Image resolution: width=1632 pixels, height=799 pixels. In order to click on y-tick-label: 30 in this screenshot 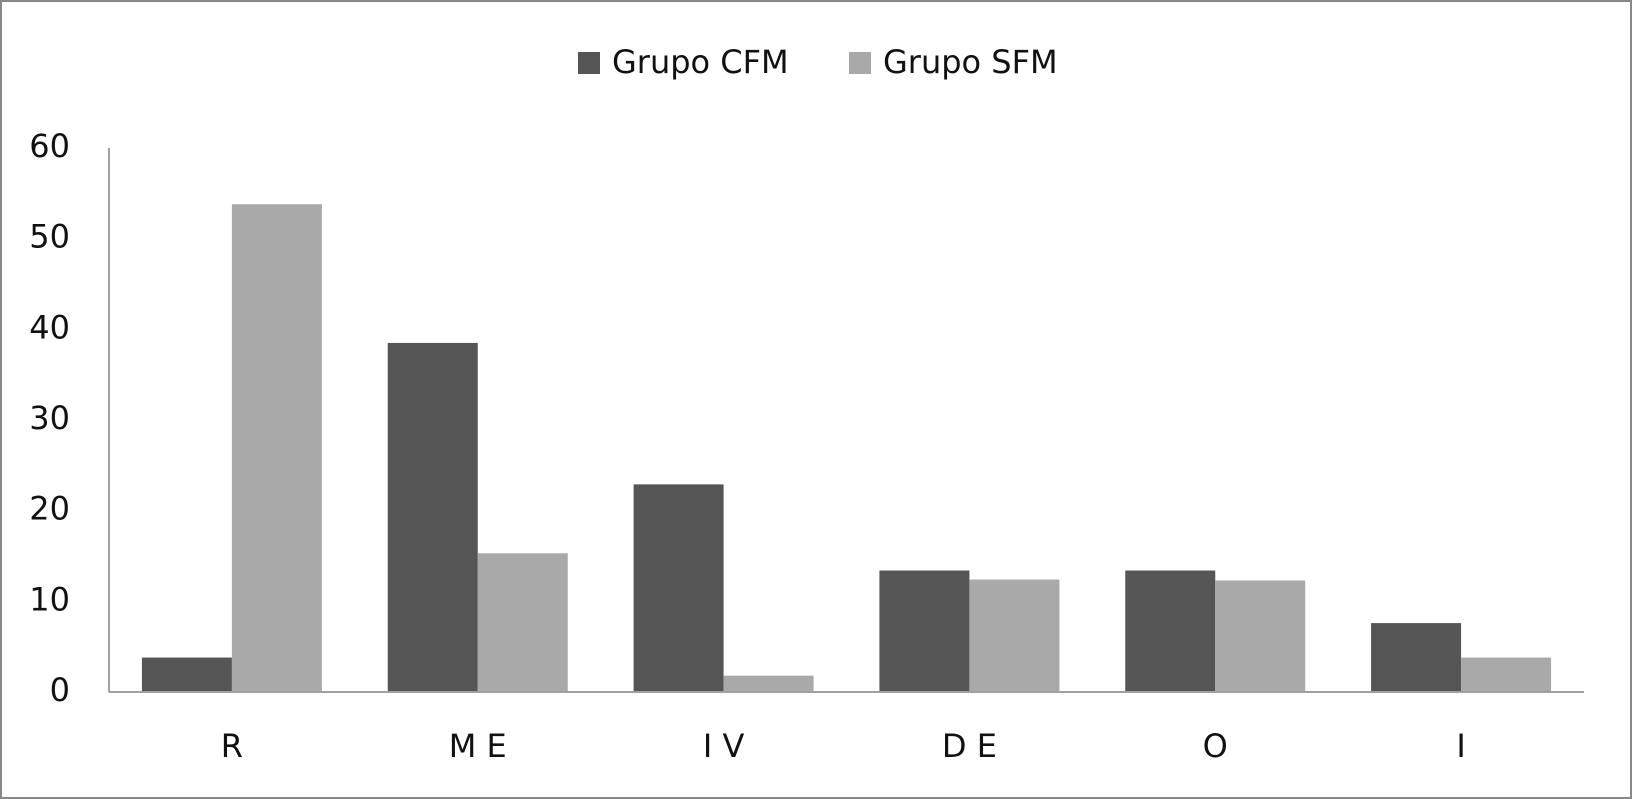, I will do `click(49, 418)`.